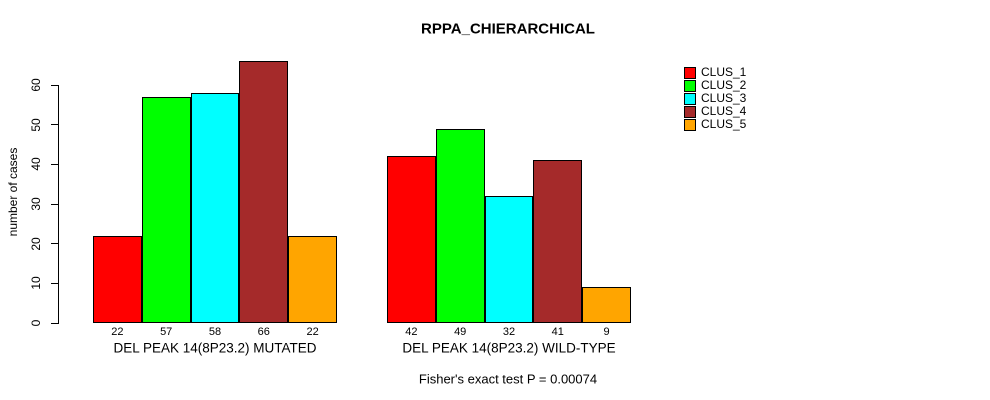 The height and width of the screenshot is (400, 990). What do you see at coordinates (606, 305) in the screenshot?
I see `bar-clus_5-group2` at bounding box center [606, 305].